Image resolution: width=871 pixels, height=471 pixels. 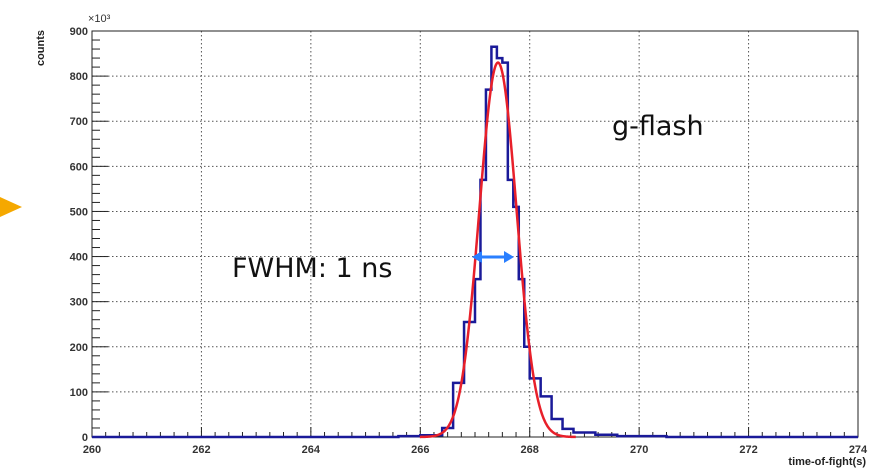 What do you see at coordinates (11, 207) in the screenshot?
I see `pointer-arrow` at bounding box center [11, 207].